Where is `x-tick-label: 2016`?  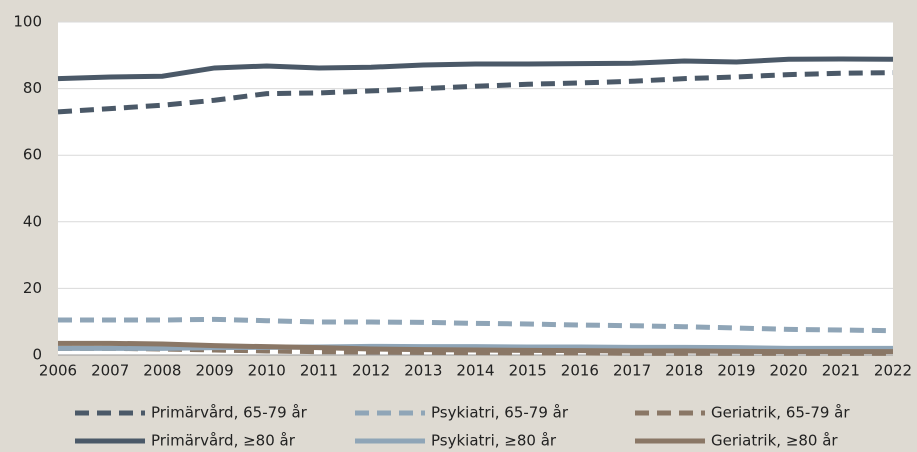 x-tick-label: 2016 is located at coordinates (580, 371).